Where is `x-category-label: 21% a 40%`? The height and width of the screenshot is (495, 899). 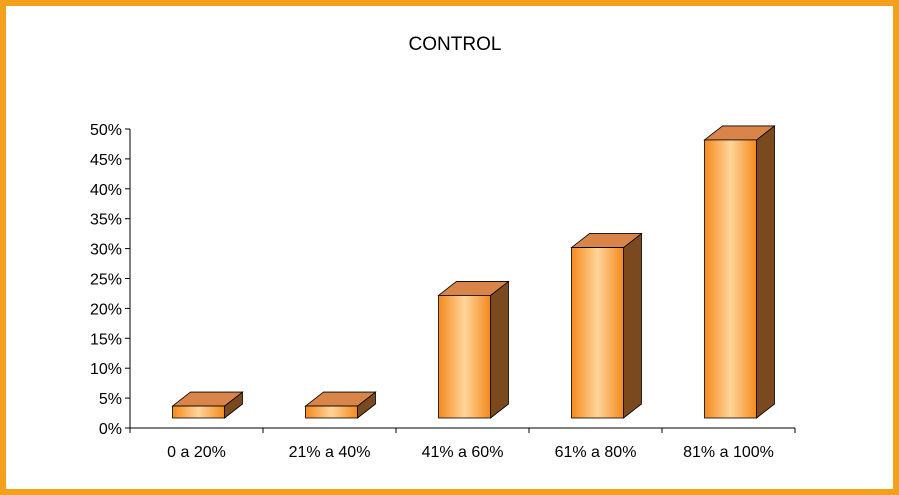 x-category-label: 21% a 40% is located at coordinates (330, 452).